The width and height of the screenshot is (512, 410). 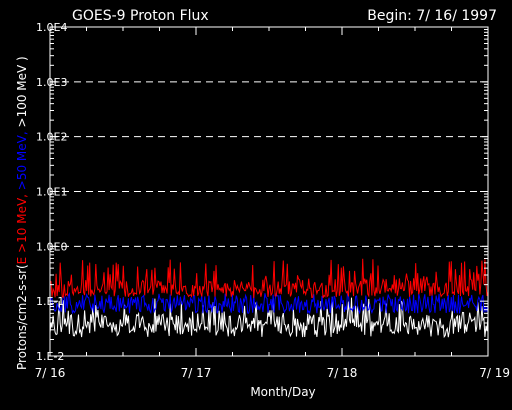 What do you see at coordinates (50, 373) in the screenshot?
I see `x-tick-label: 7/ 16` at bounding box center [50, 373].